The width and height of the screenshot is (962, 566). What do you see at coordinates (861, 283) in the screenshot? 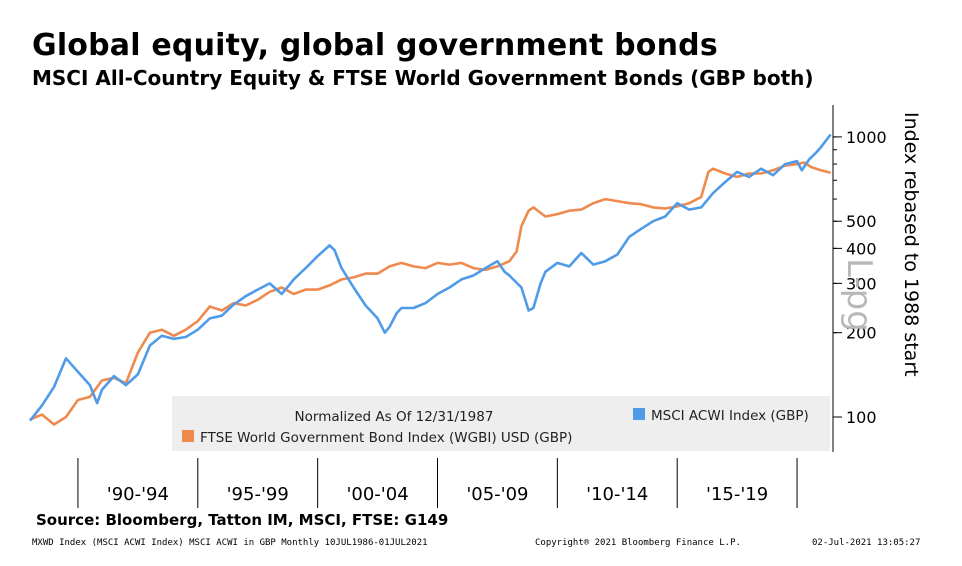
I see `y-tick-label: 300` at bounding box center [861, 283].